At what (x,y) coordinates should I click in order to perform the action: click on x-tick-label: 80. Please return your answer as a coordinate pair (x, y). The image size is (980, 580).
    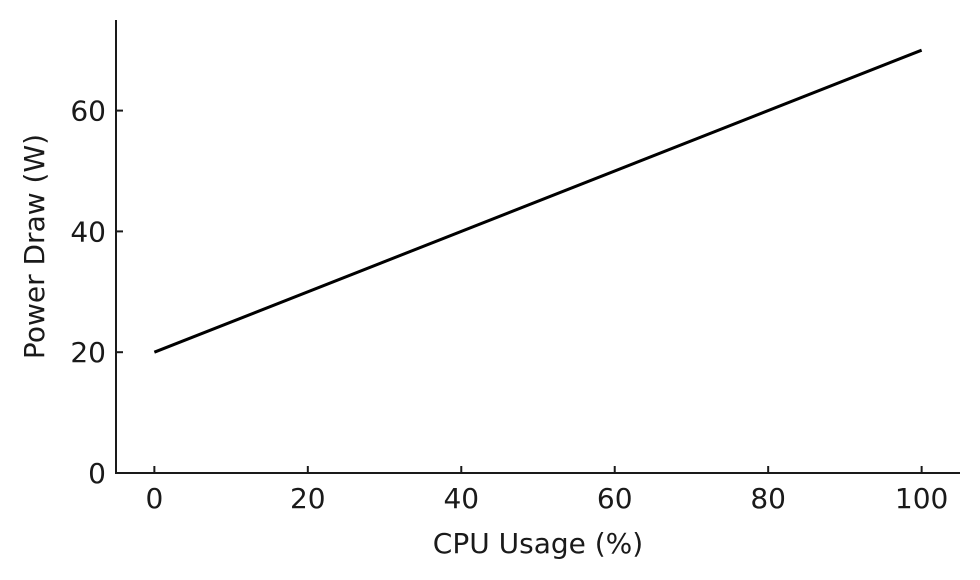
    Looking at the image, I should click on (768, 498).